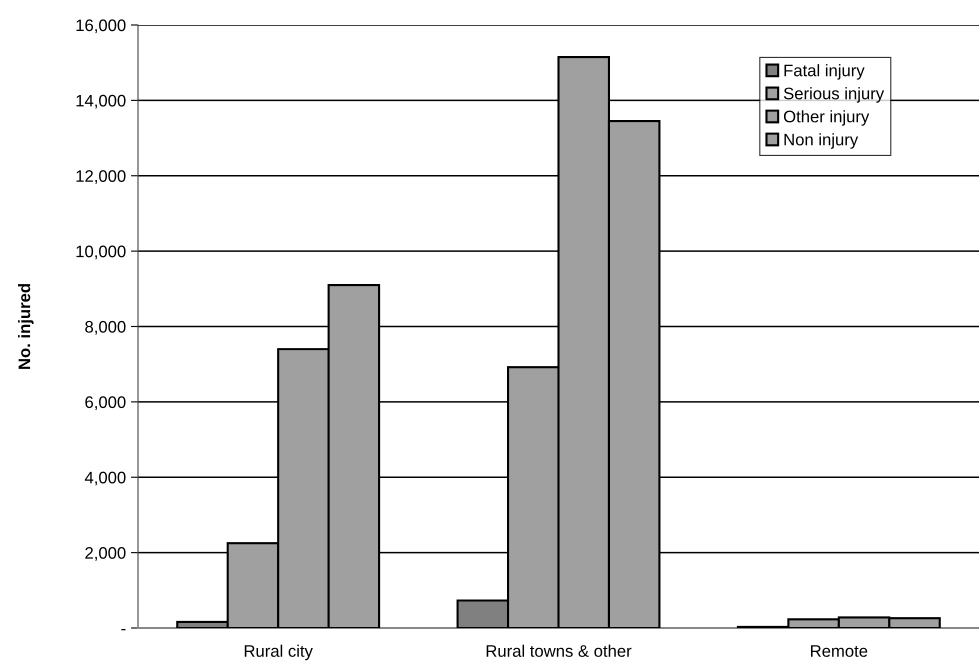 This screenshot has width=979, height=671. I want to click on legend-label: Other injury, so click(827, 118).